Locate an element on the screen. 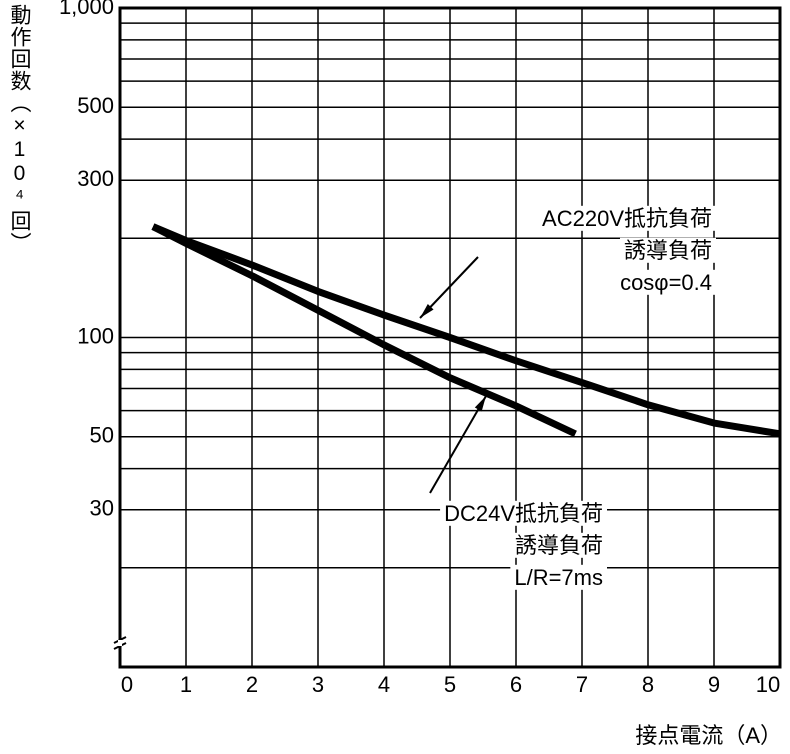 The height and width of the screenshot is (754, 790). y-tick-label: 1,000 is located at coordinates (86, 9).